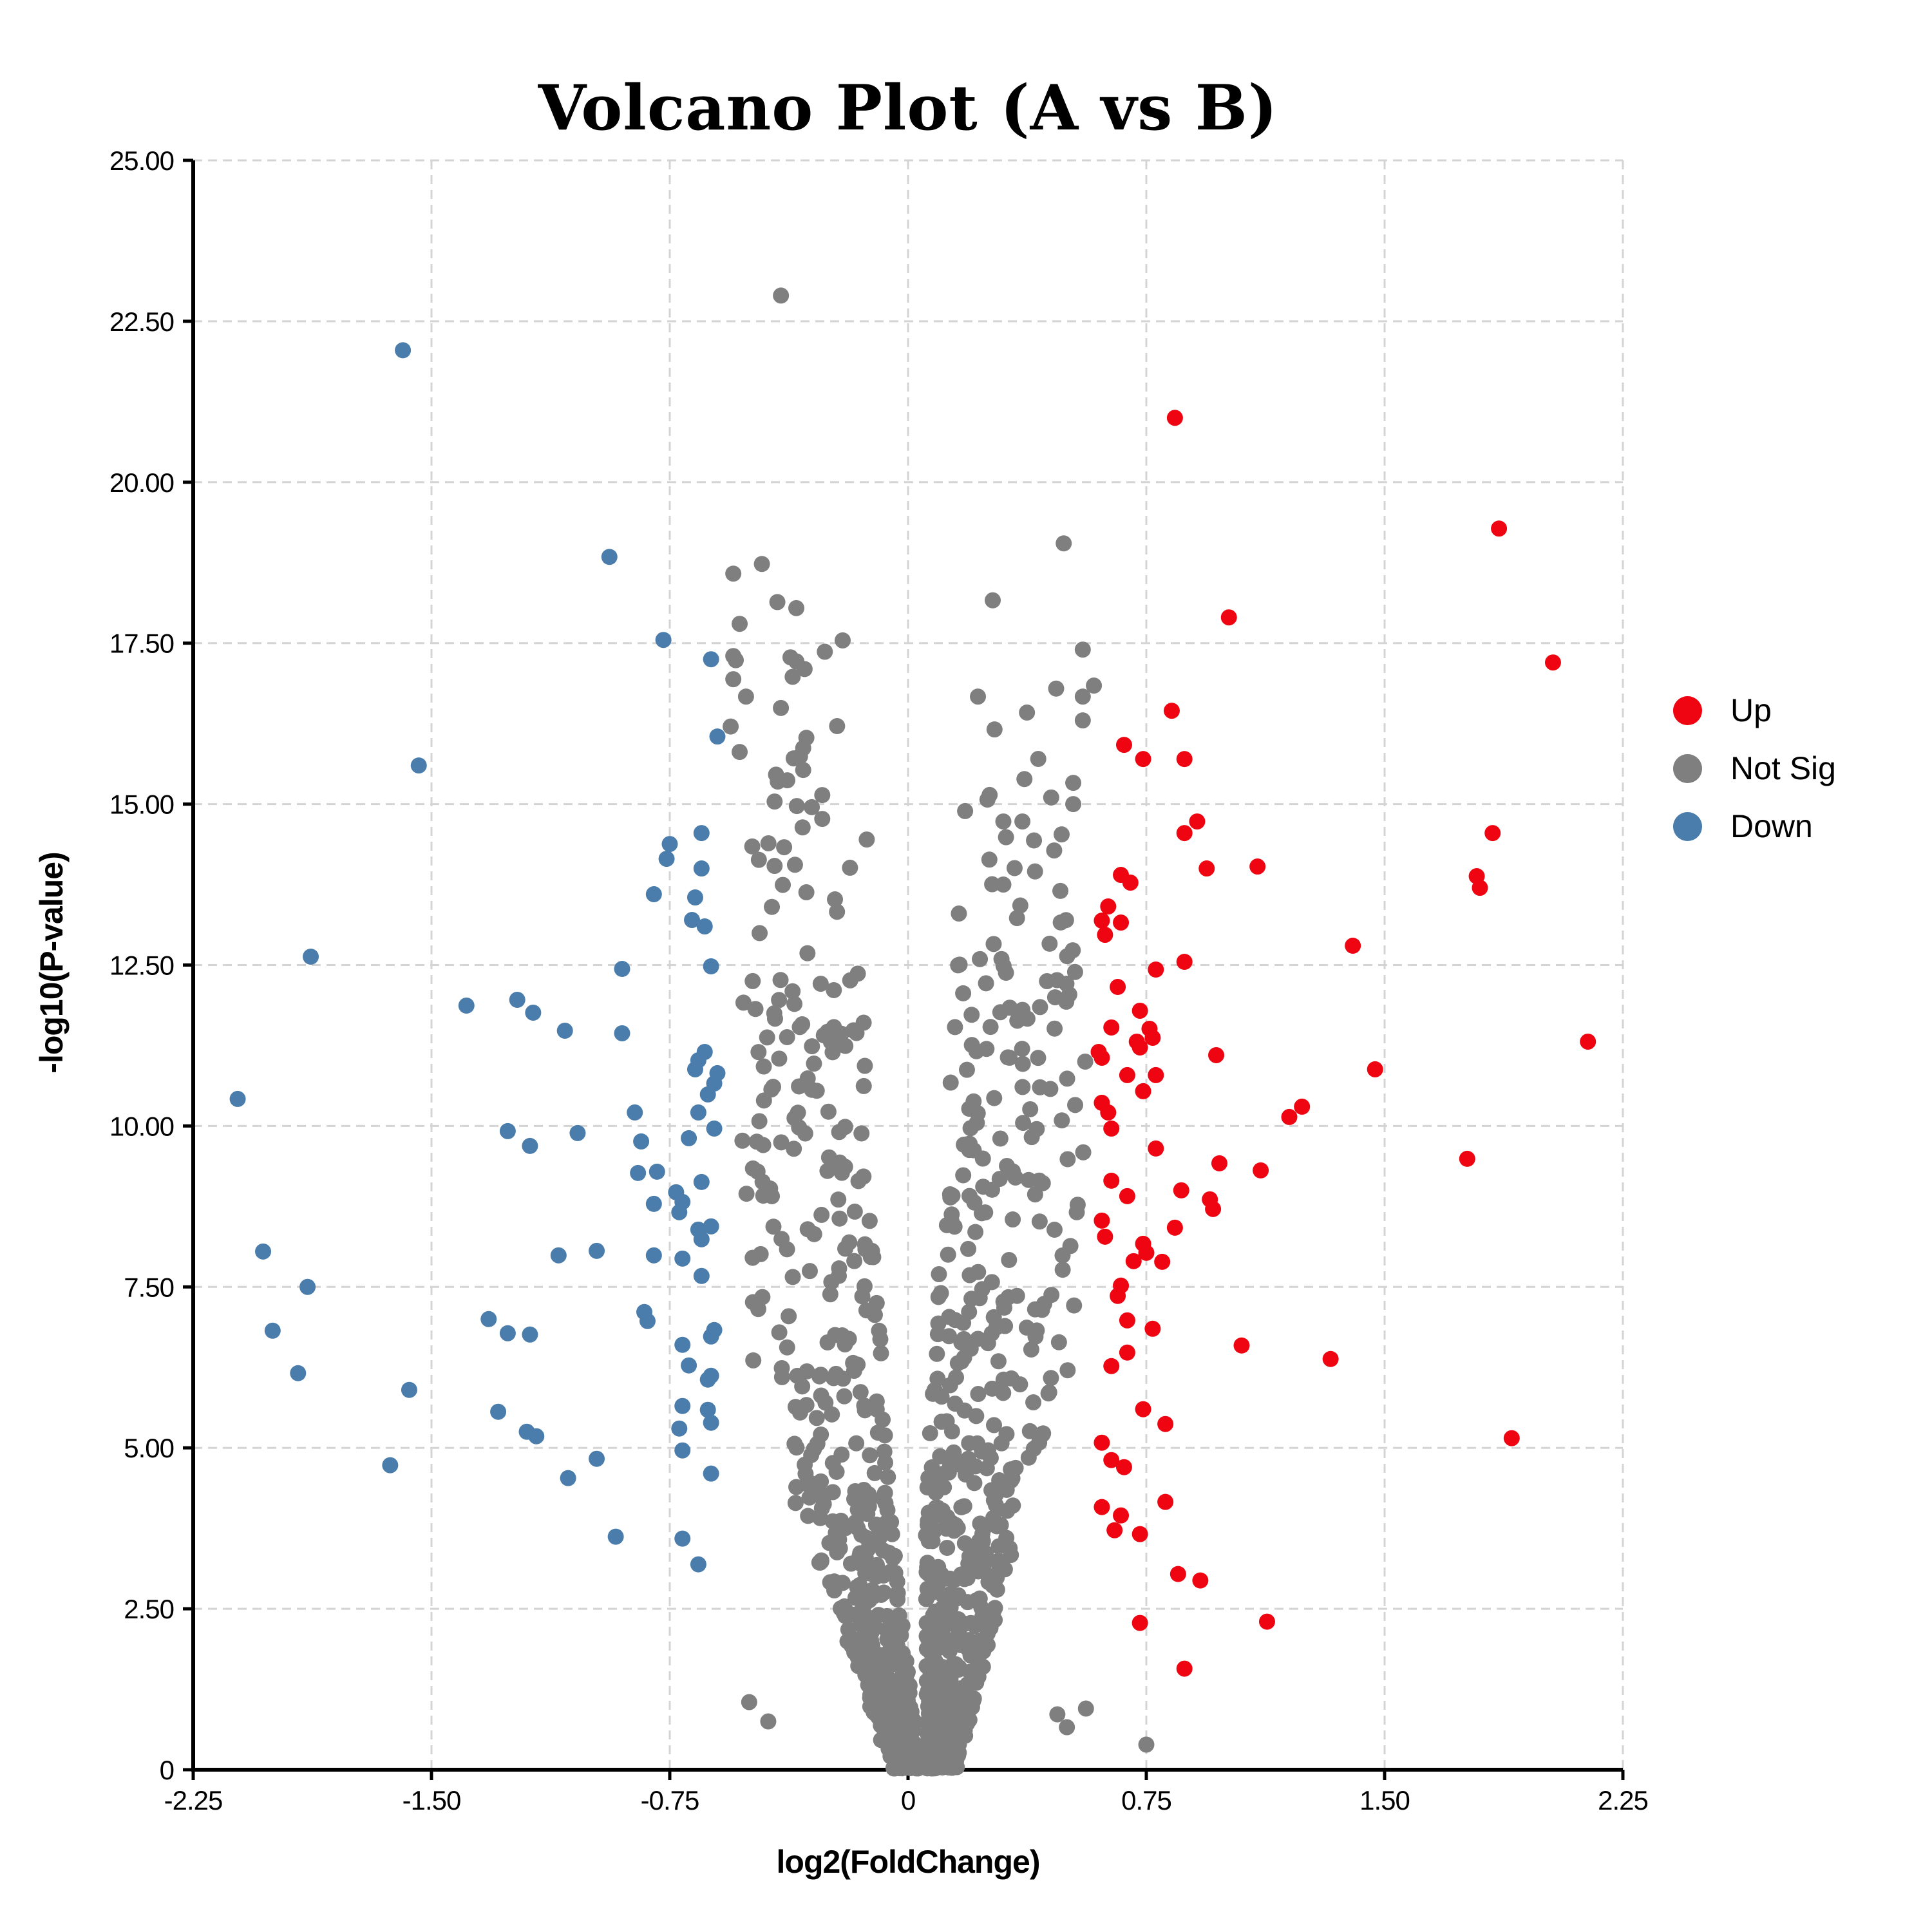 This screenshot has height=1932, width=1932. I want to click on x-tick-label: -2.25, so click(193, 1800).